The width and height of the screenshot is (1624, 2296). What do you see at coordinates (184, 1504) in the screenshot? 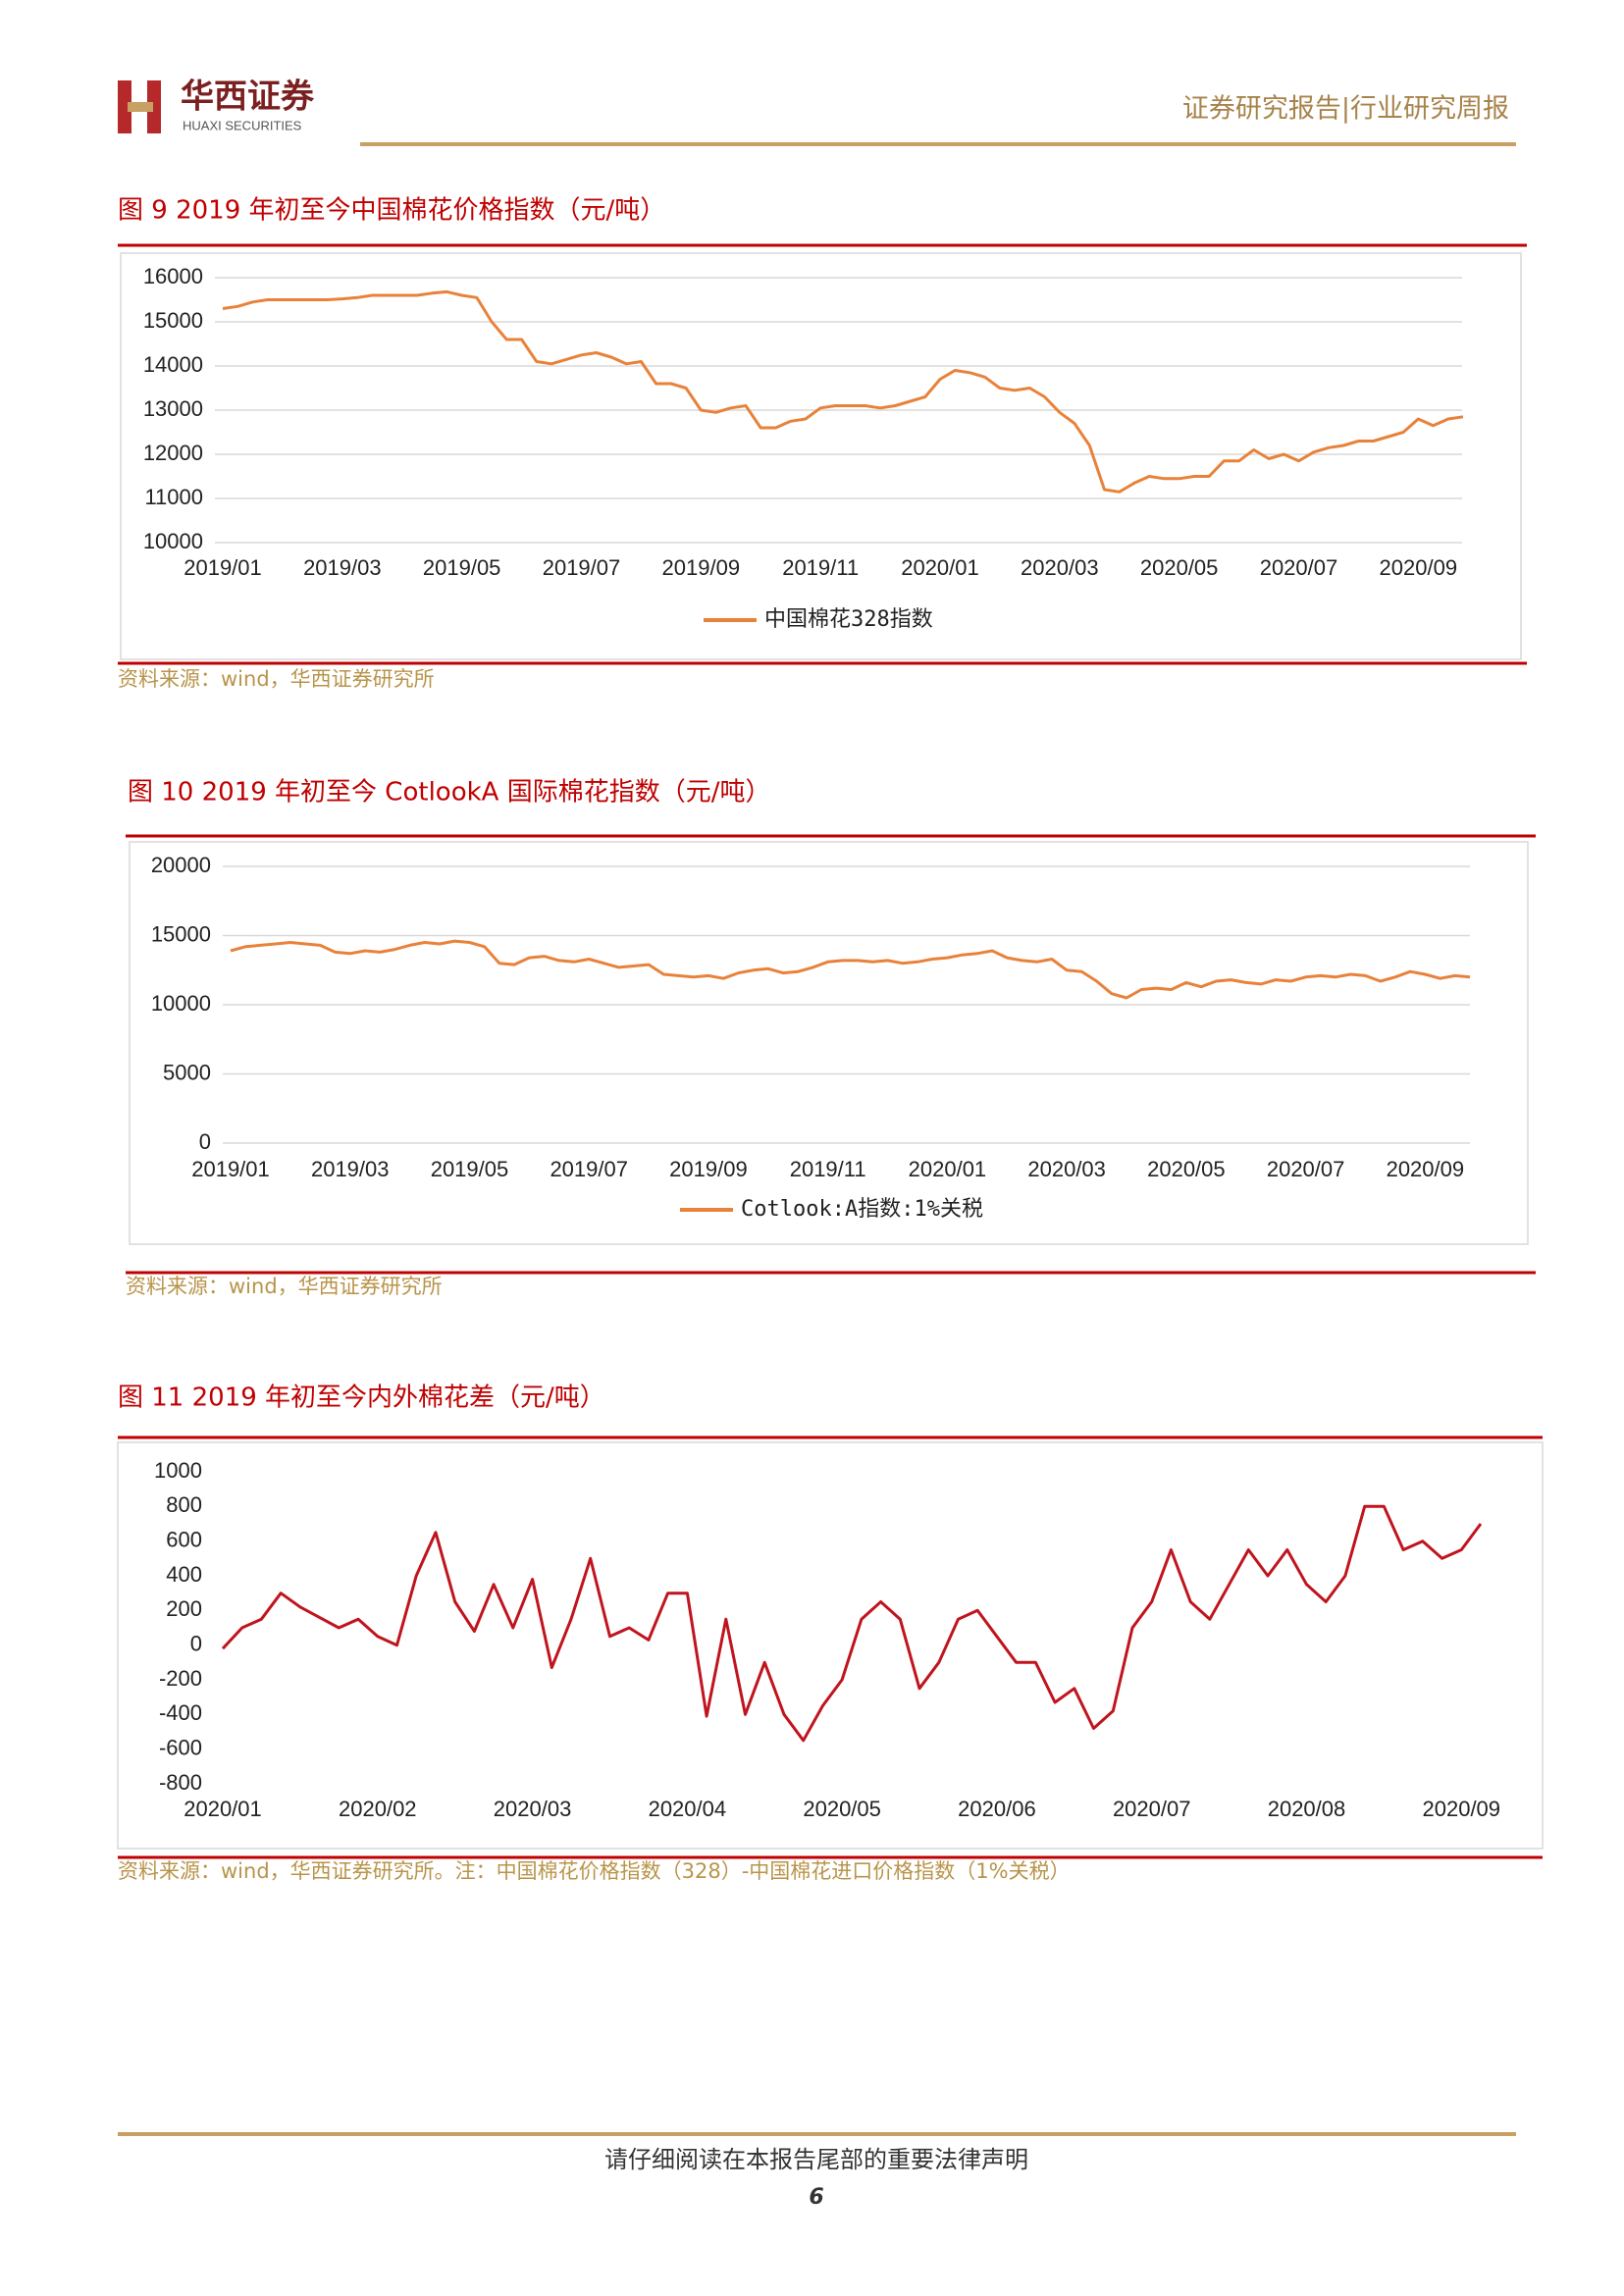
I see `y-tick-label: 800` at bounding box center [184, 1504].